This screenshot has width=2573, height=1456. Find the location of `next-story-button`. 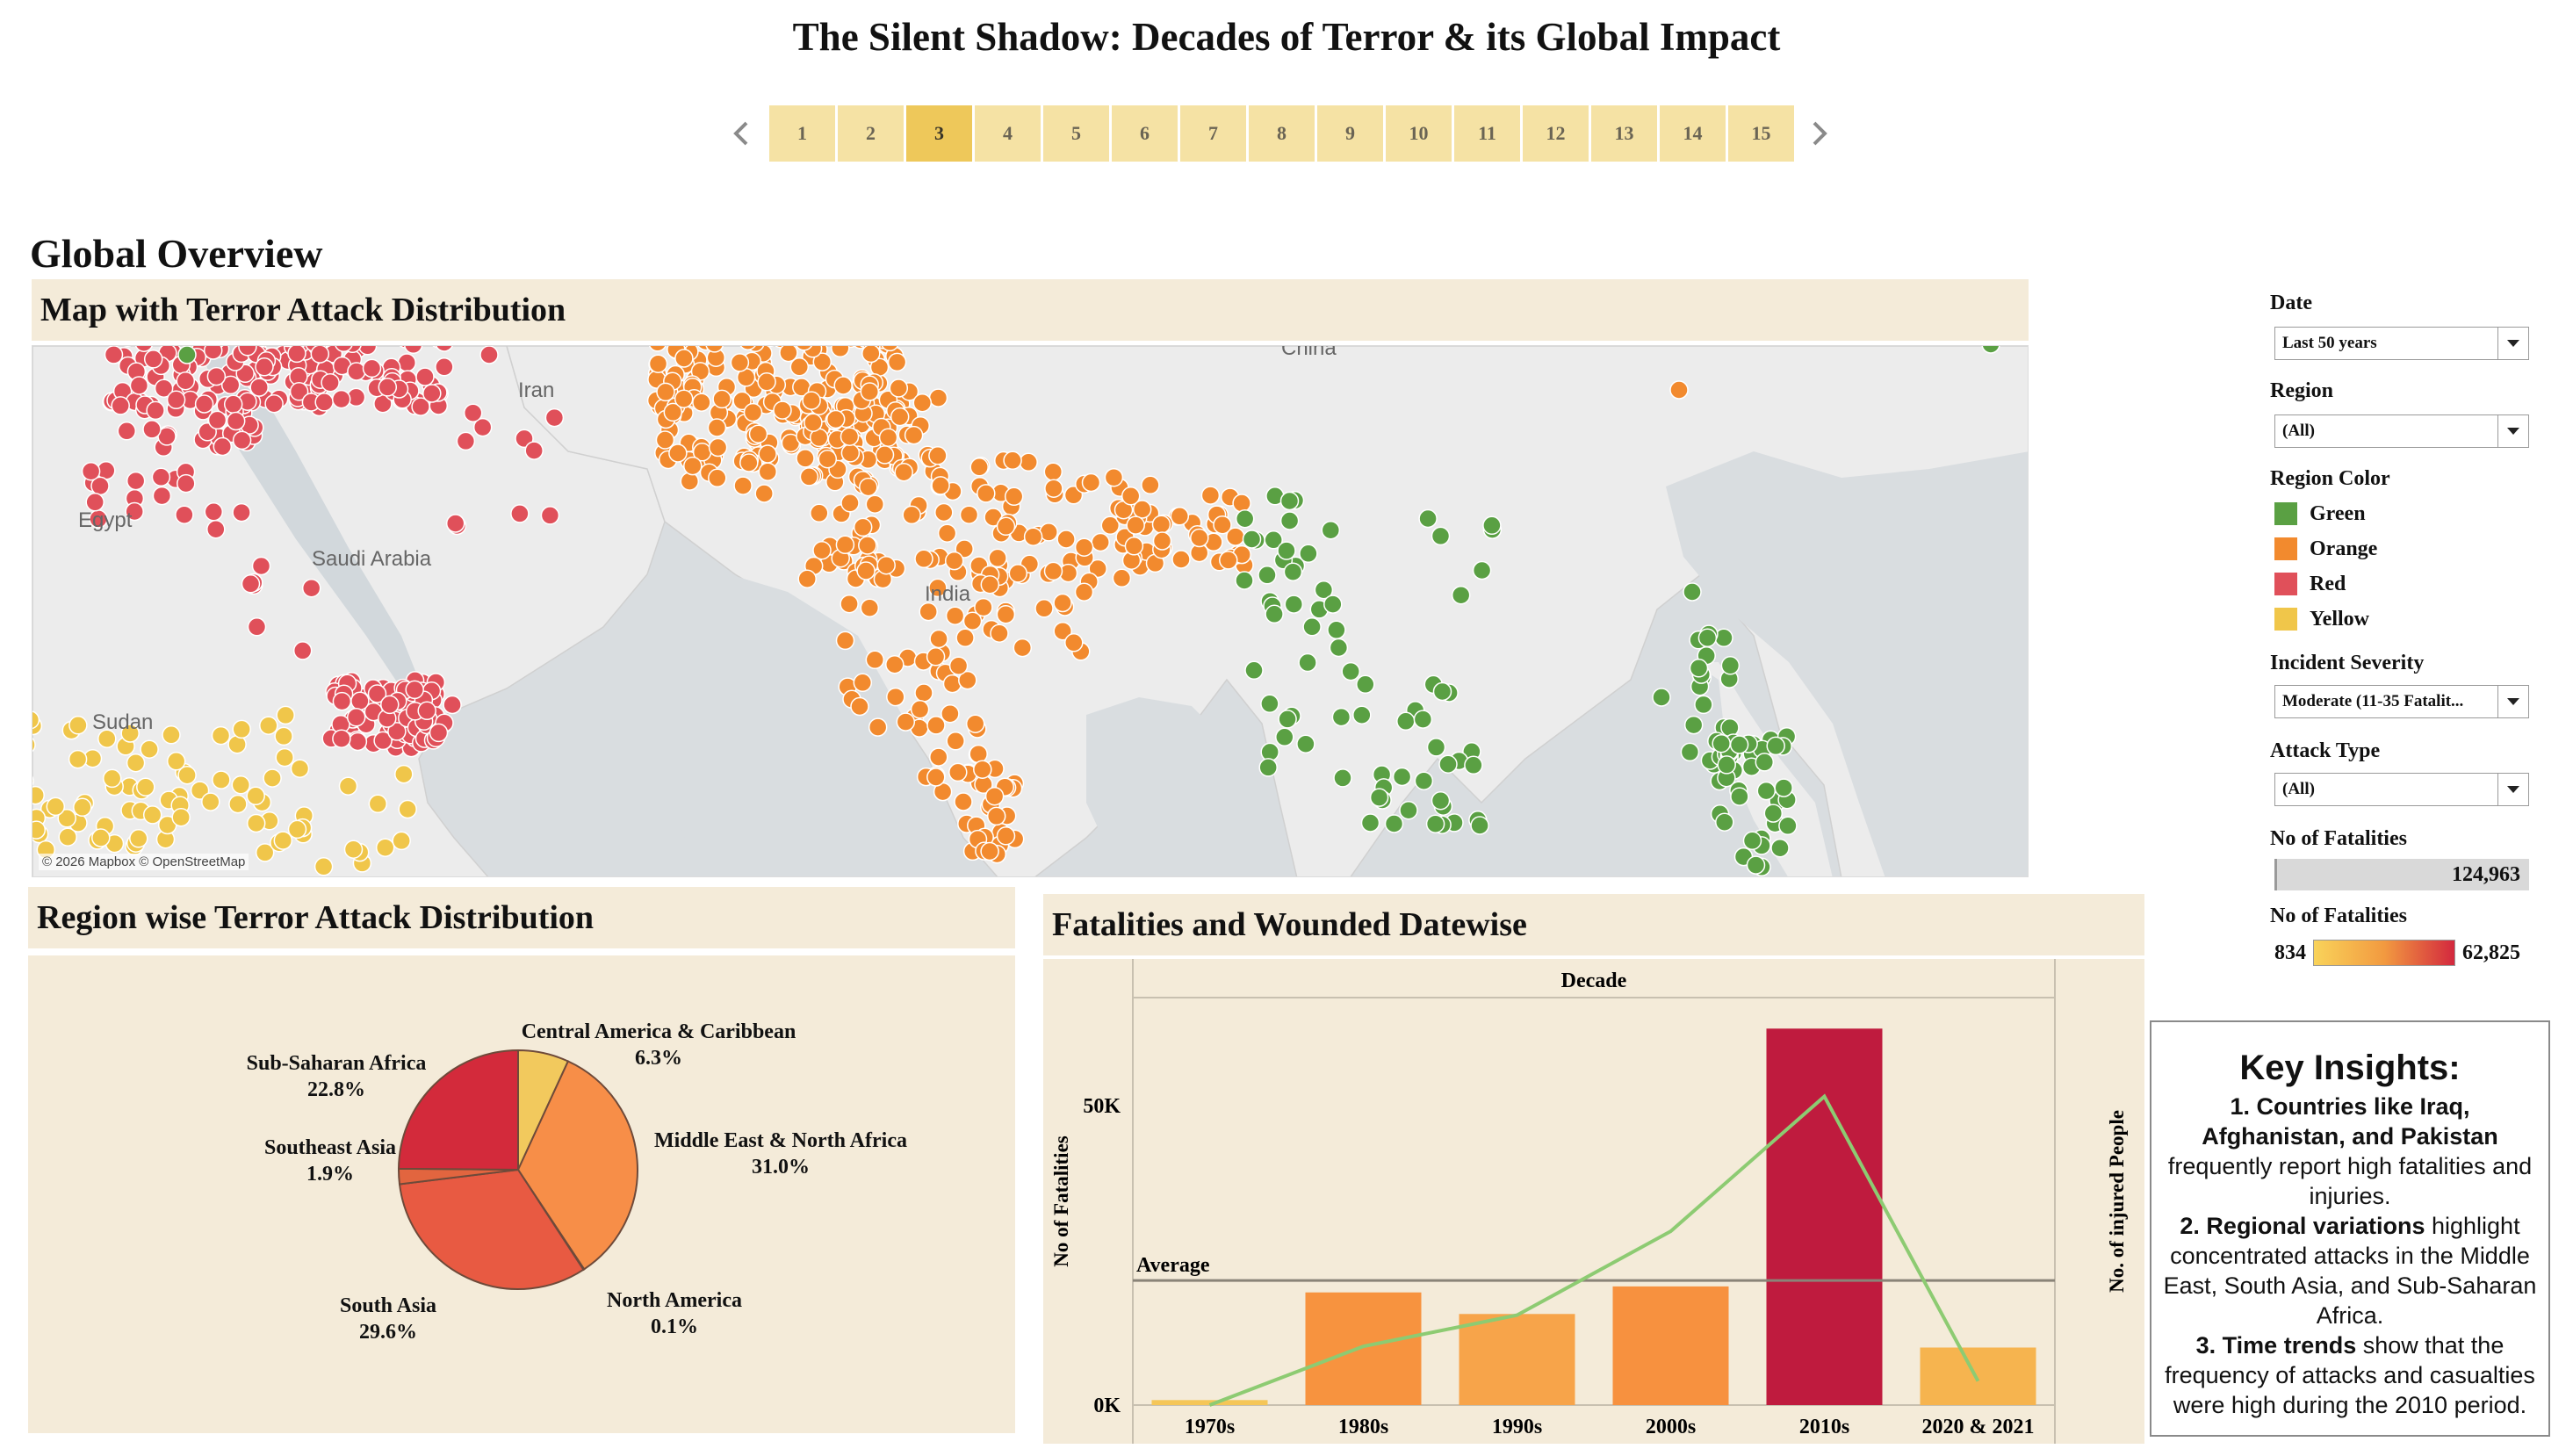

next-story-button is located at coordinates (1819, 133).